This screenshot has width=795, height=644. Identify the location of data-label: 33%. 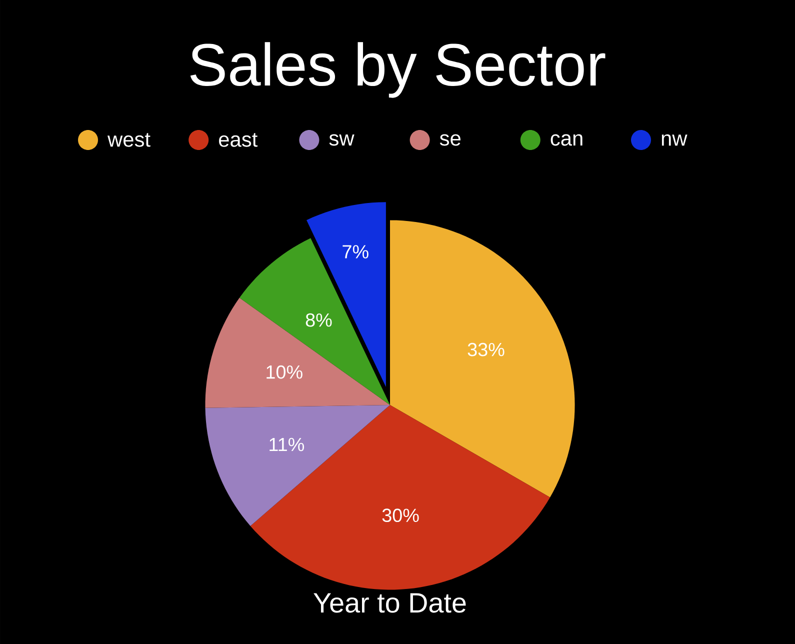
(486, 349).